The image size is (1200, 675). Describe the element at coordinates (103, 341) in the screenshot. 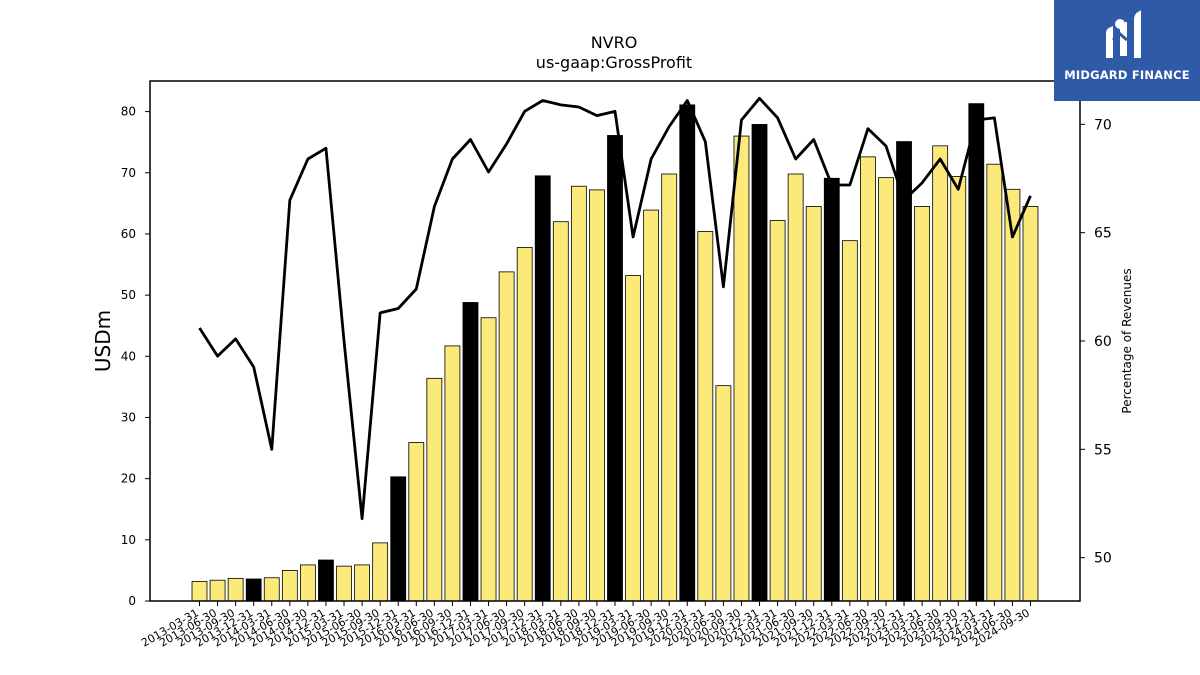

I see `y-axis-label: USDm` at that location.